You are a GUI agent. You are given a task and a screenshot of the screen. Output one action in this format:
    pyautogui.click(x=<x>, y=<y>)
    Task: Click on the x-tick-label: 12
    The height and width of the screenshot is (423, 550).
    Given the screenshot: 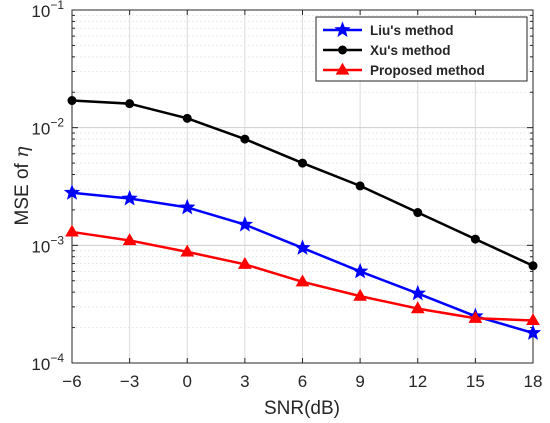 What is the action you would take?
    pyautogui.click(x=417, y=381)
    